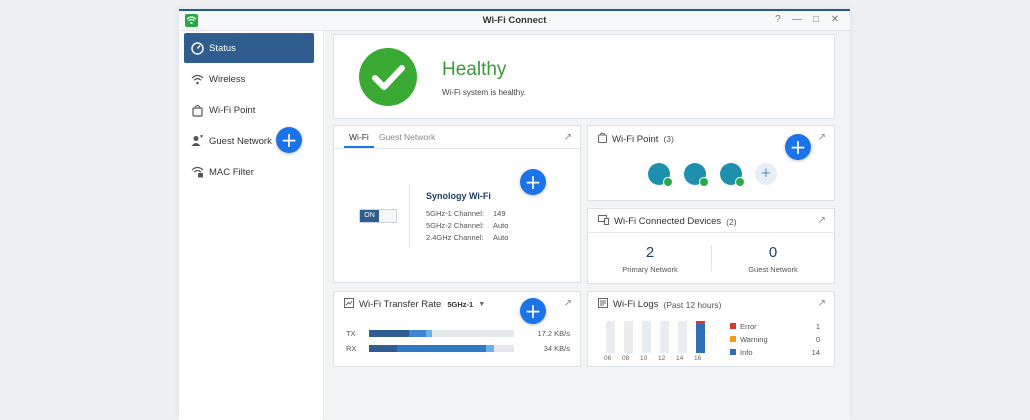 The image size is (1030, 420). What do you see at coordinates (766, 174) in the screenshot?
I see `add-wifi-point-button: +` at bounding box center [766, 174].